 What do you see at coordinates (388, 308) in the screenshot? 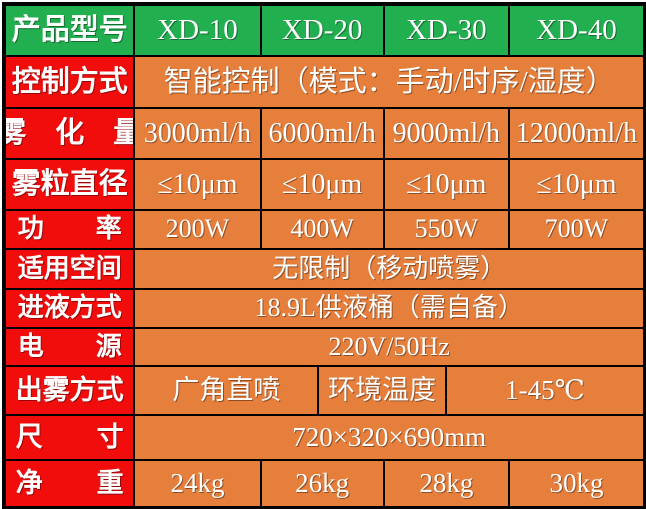
I see `value-liquid-supply: 18.9L供液桶（需自备）` at bounding box center [388, 308].